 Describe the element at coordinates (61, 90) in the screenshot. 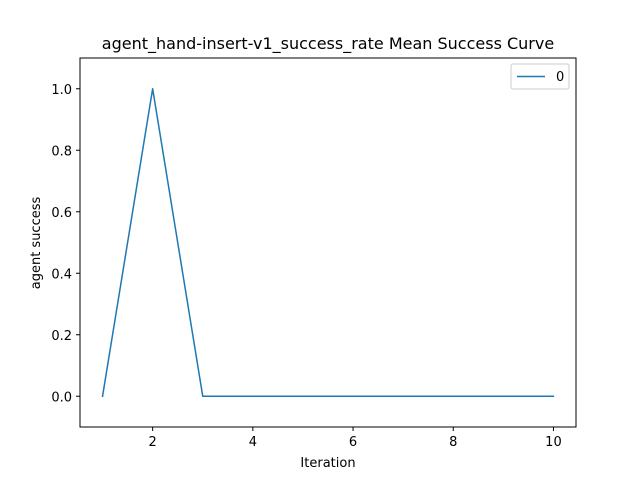

I see `y-tick-label: 1.0` at that location.